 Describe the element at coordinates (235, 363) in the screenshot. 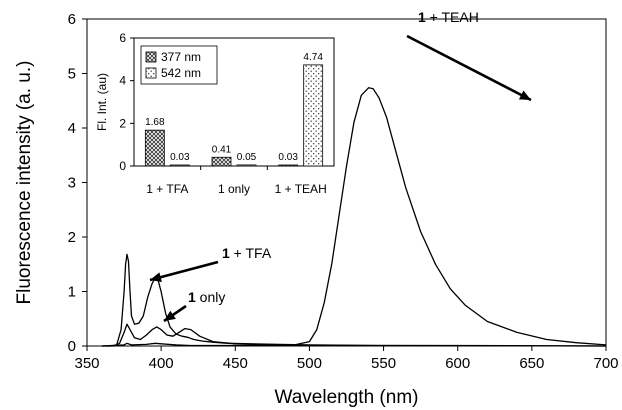

I see `x-tick-label: 450` at that location.